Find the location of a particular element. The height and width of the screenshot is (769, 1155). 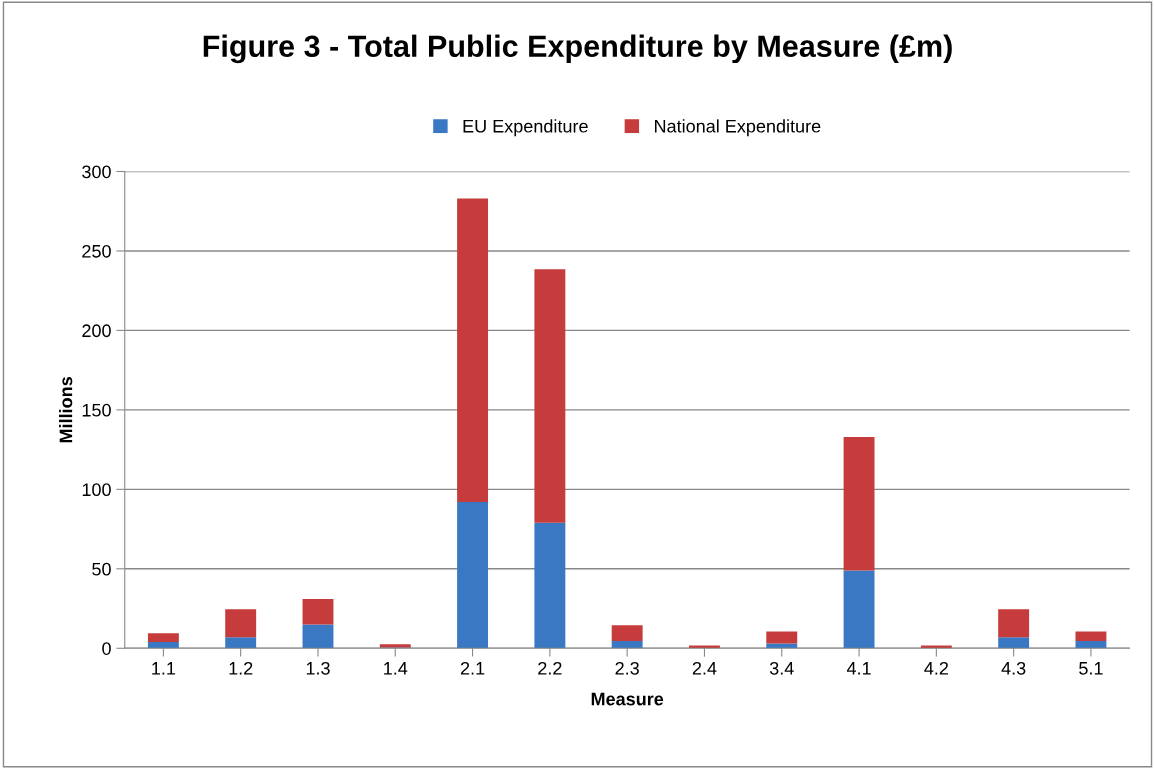

x-tick-label: 5.1 is located at coordinates (1091, 668).